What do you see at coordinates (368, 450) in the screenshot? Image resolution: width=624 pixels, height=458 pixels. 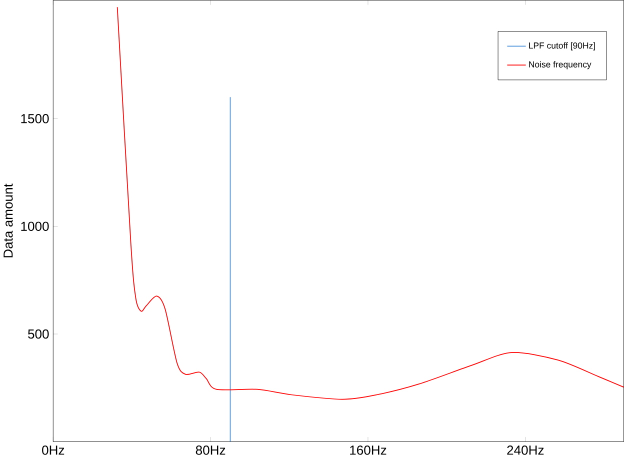 I see `x-tick-label: 160Hz` at bounding box center [368, 450].